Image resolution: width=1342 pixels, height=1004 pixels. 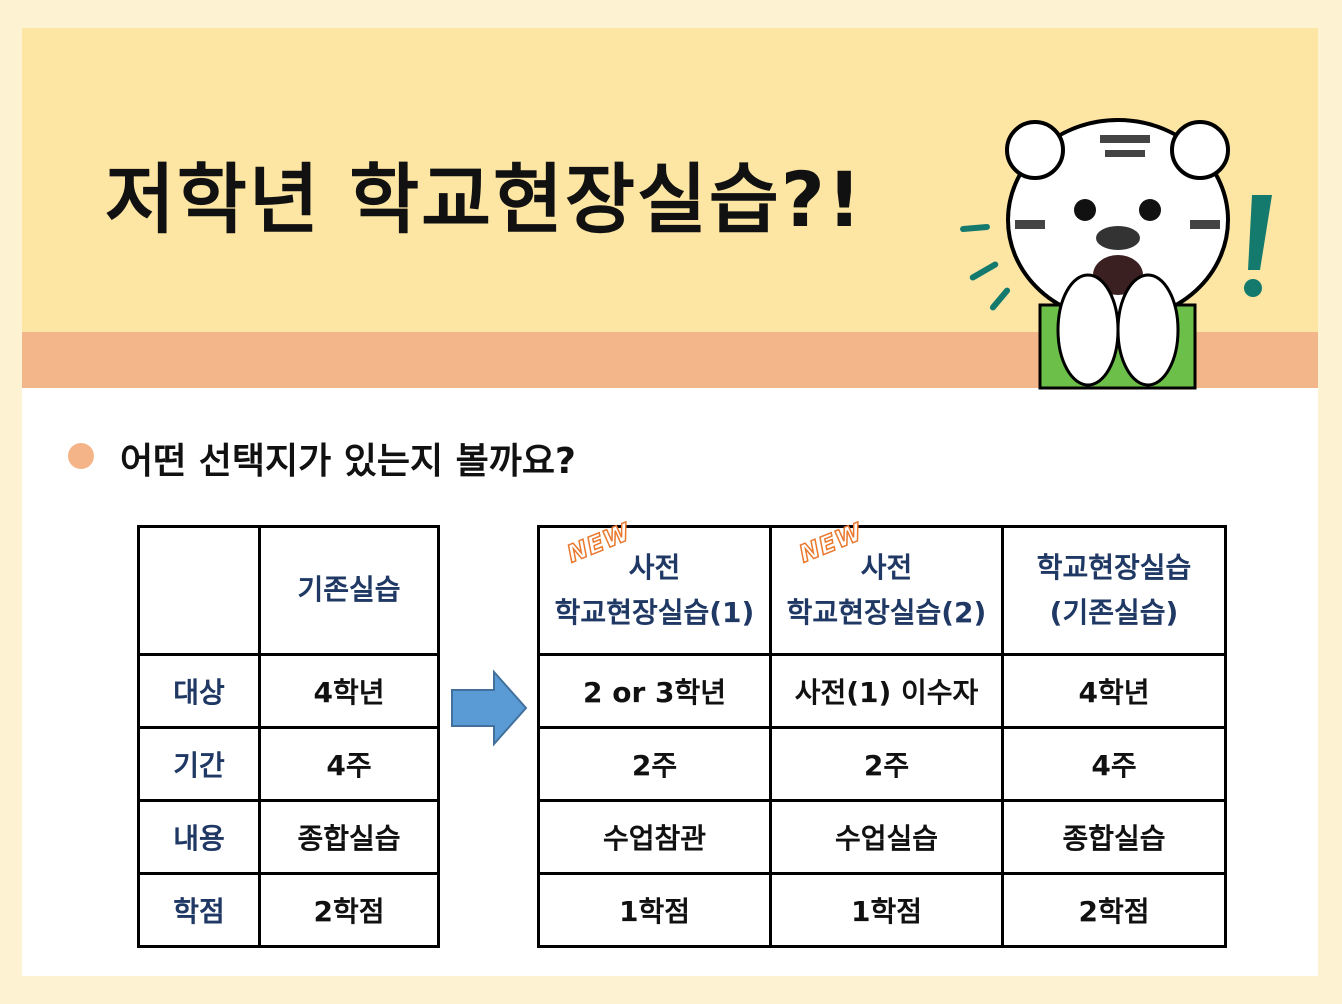 I want to click on table-row: 2 or 3학년 사전(1) 이수자 4학년, so click(x=882, y=691).